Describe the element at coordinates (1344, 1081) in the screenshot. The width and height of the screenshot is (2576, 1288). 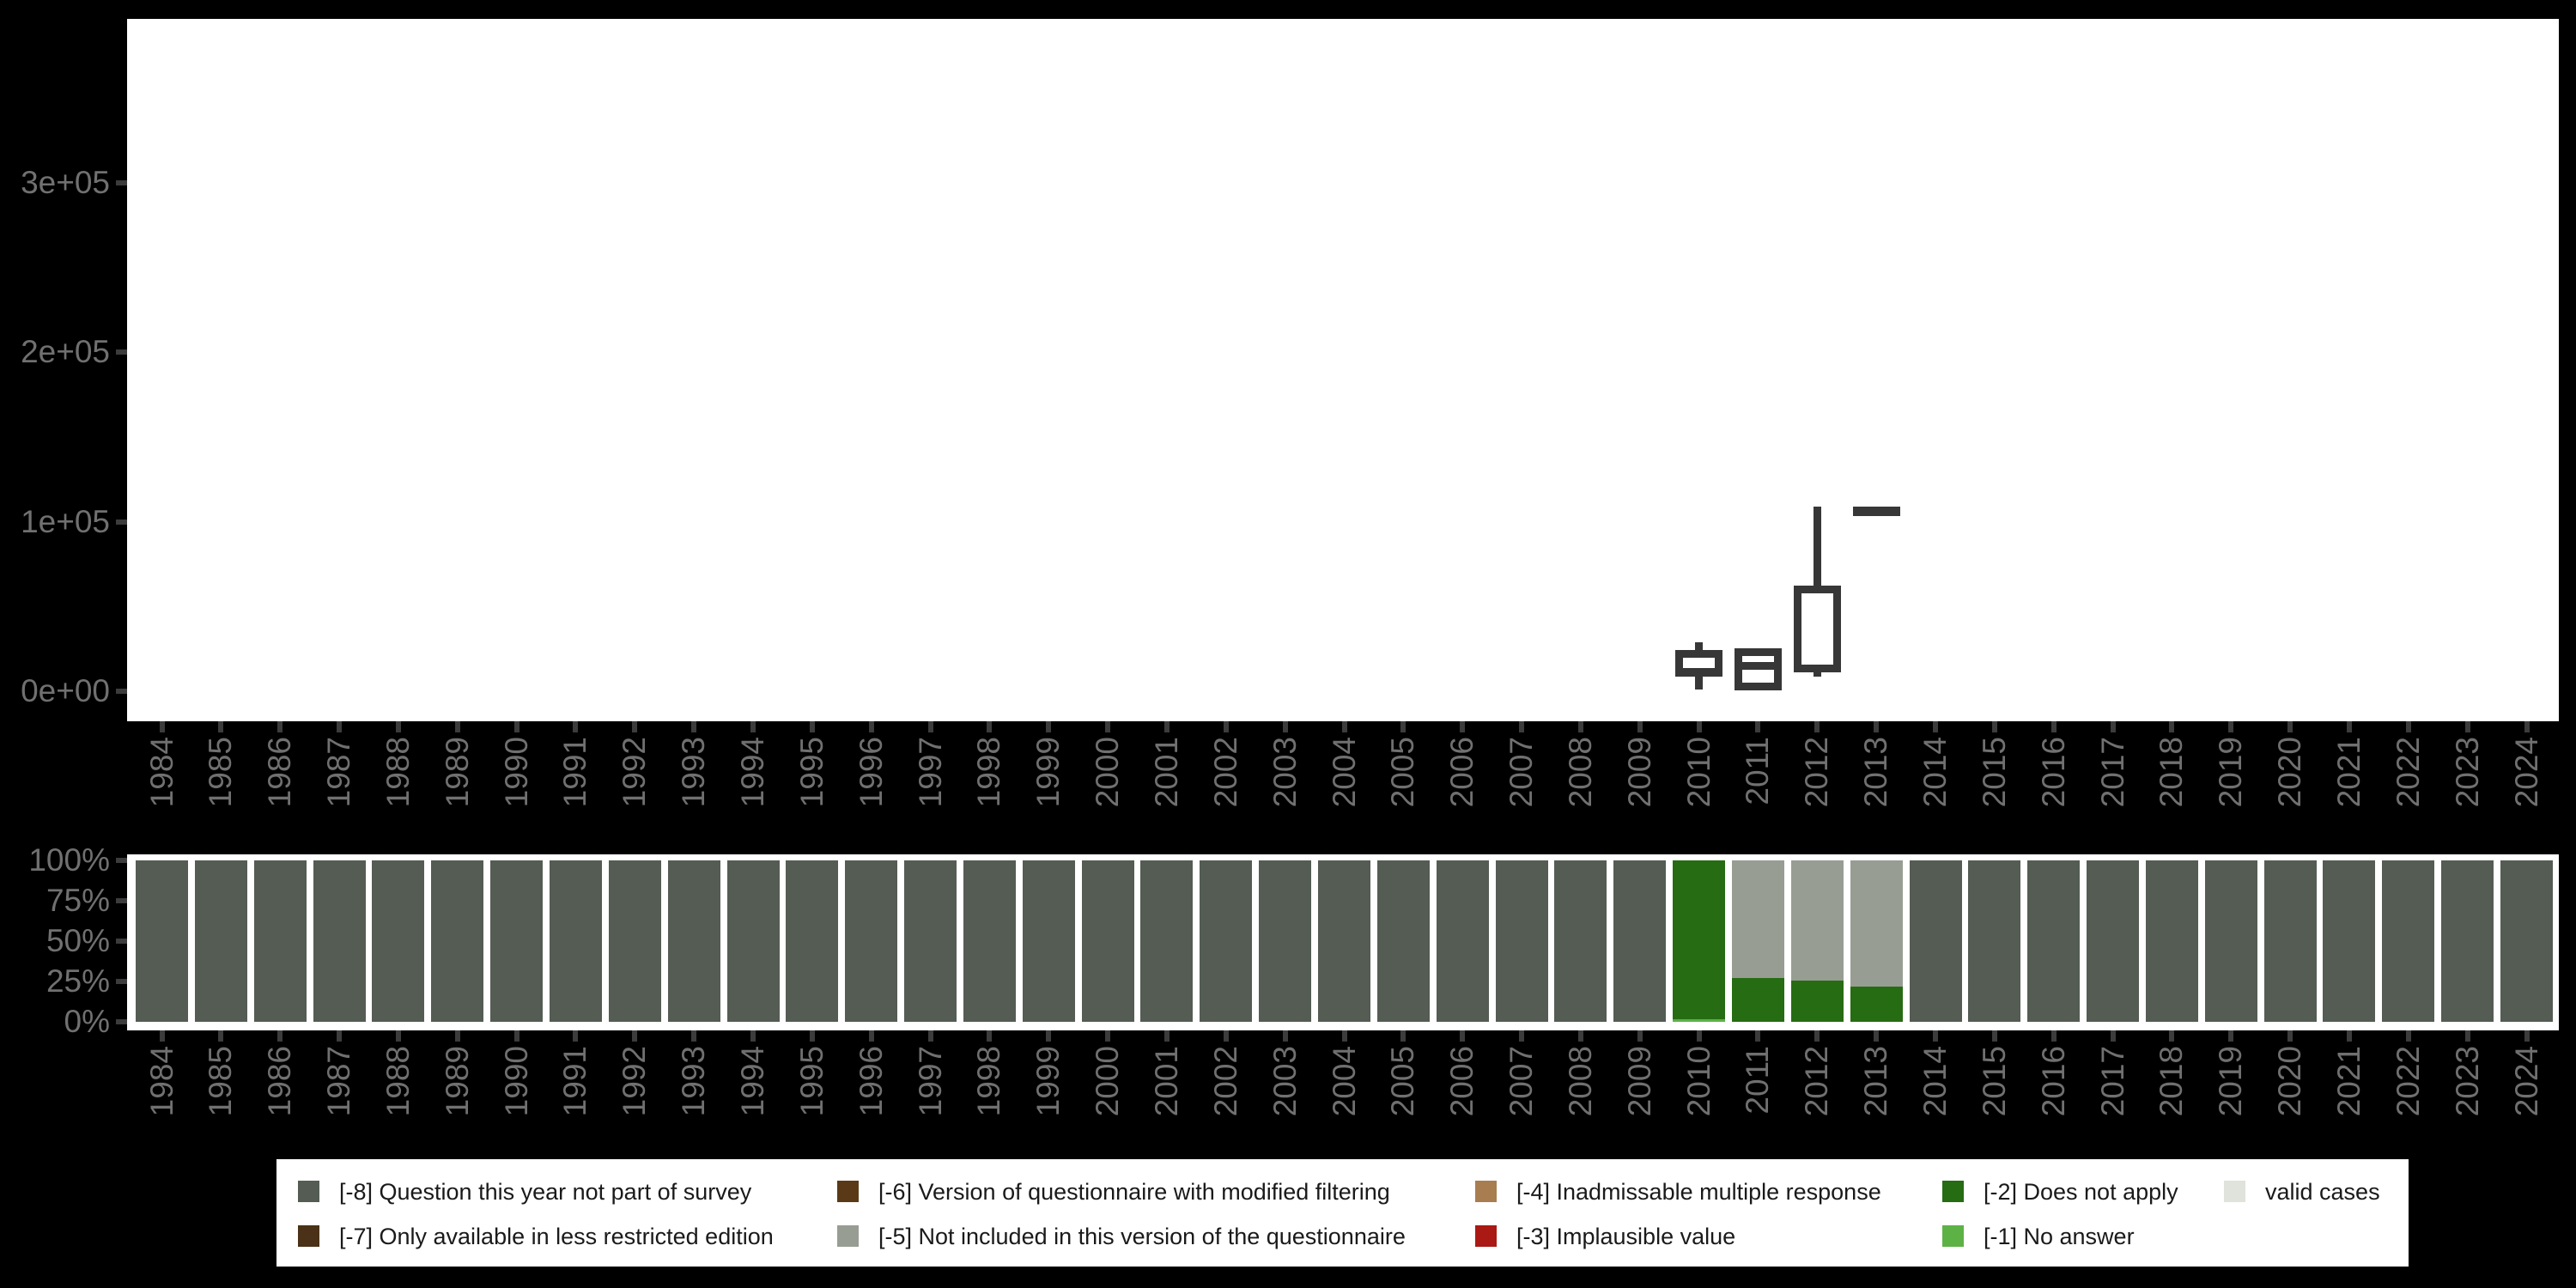
I see `year-label-text: 2004` at that location.